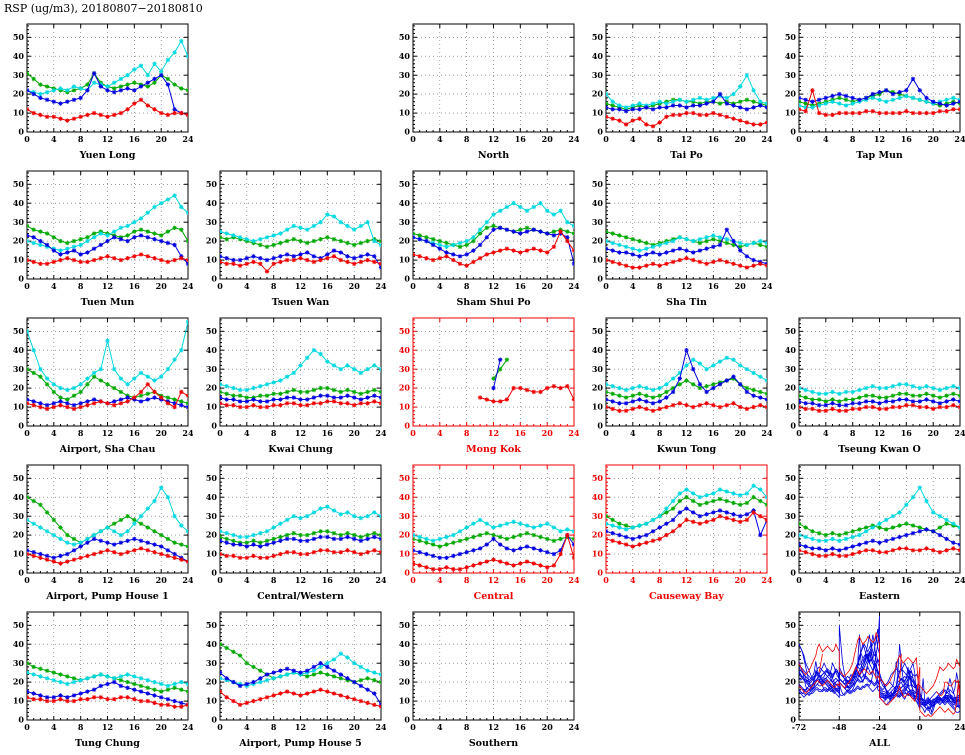 Image resolution: width=965 pixels, height=755 pixels. I want to click on station-label-central: Central, so click(494, 596).